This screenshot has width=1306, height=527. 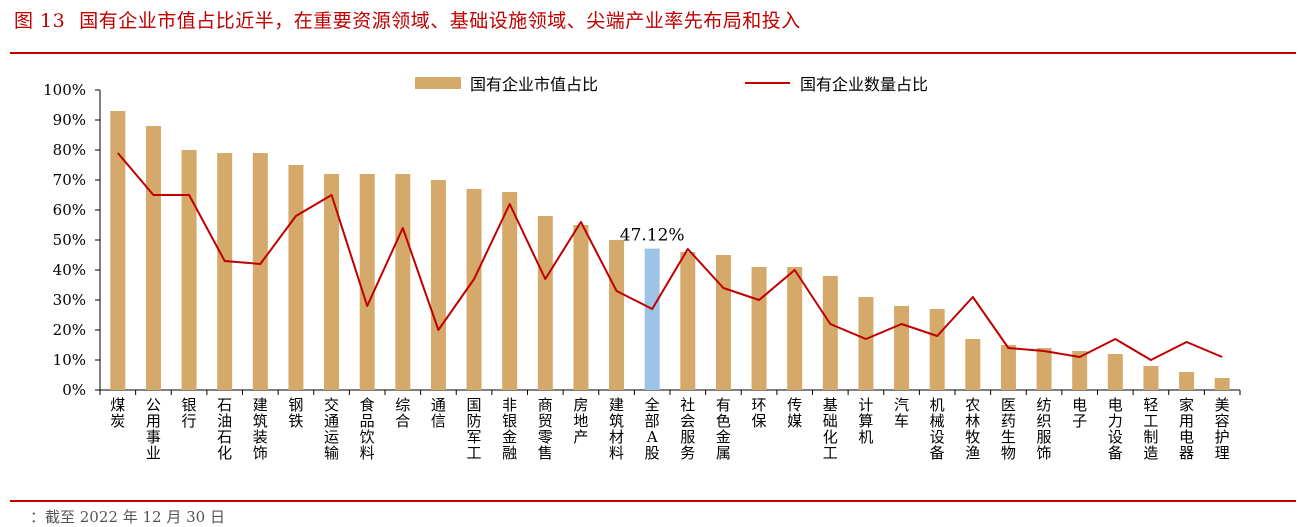 I want to click on x-tick-label: 建筑材料, so click(x=616, y=429).